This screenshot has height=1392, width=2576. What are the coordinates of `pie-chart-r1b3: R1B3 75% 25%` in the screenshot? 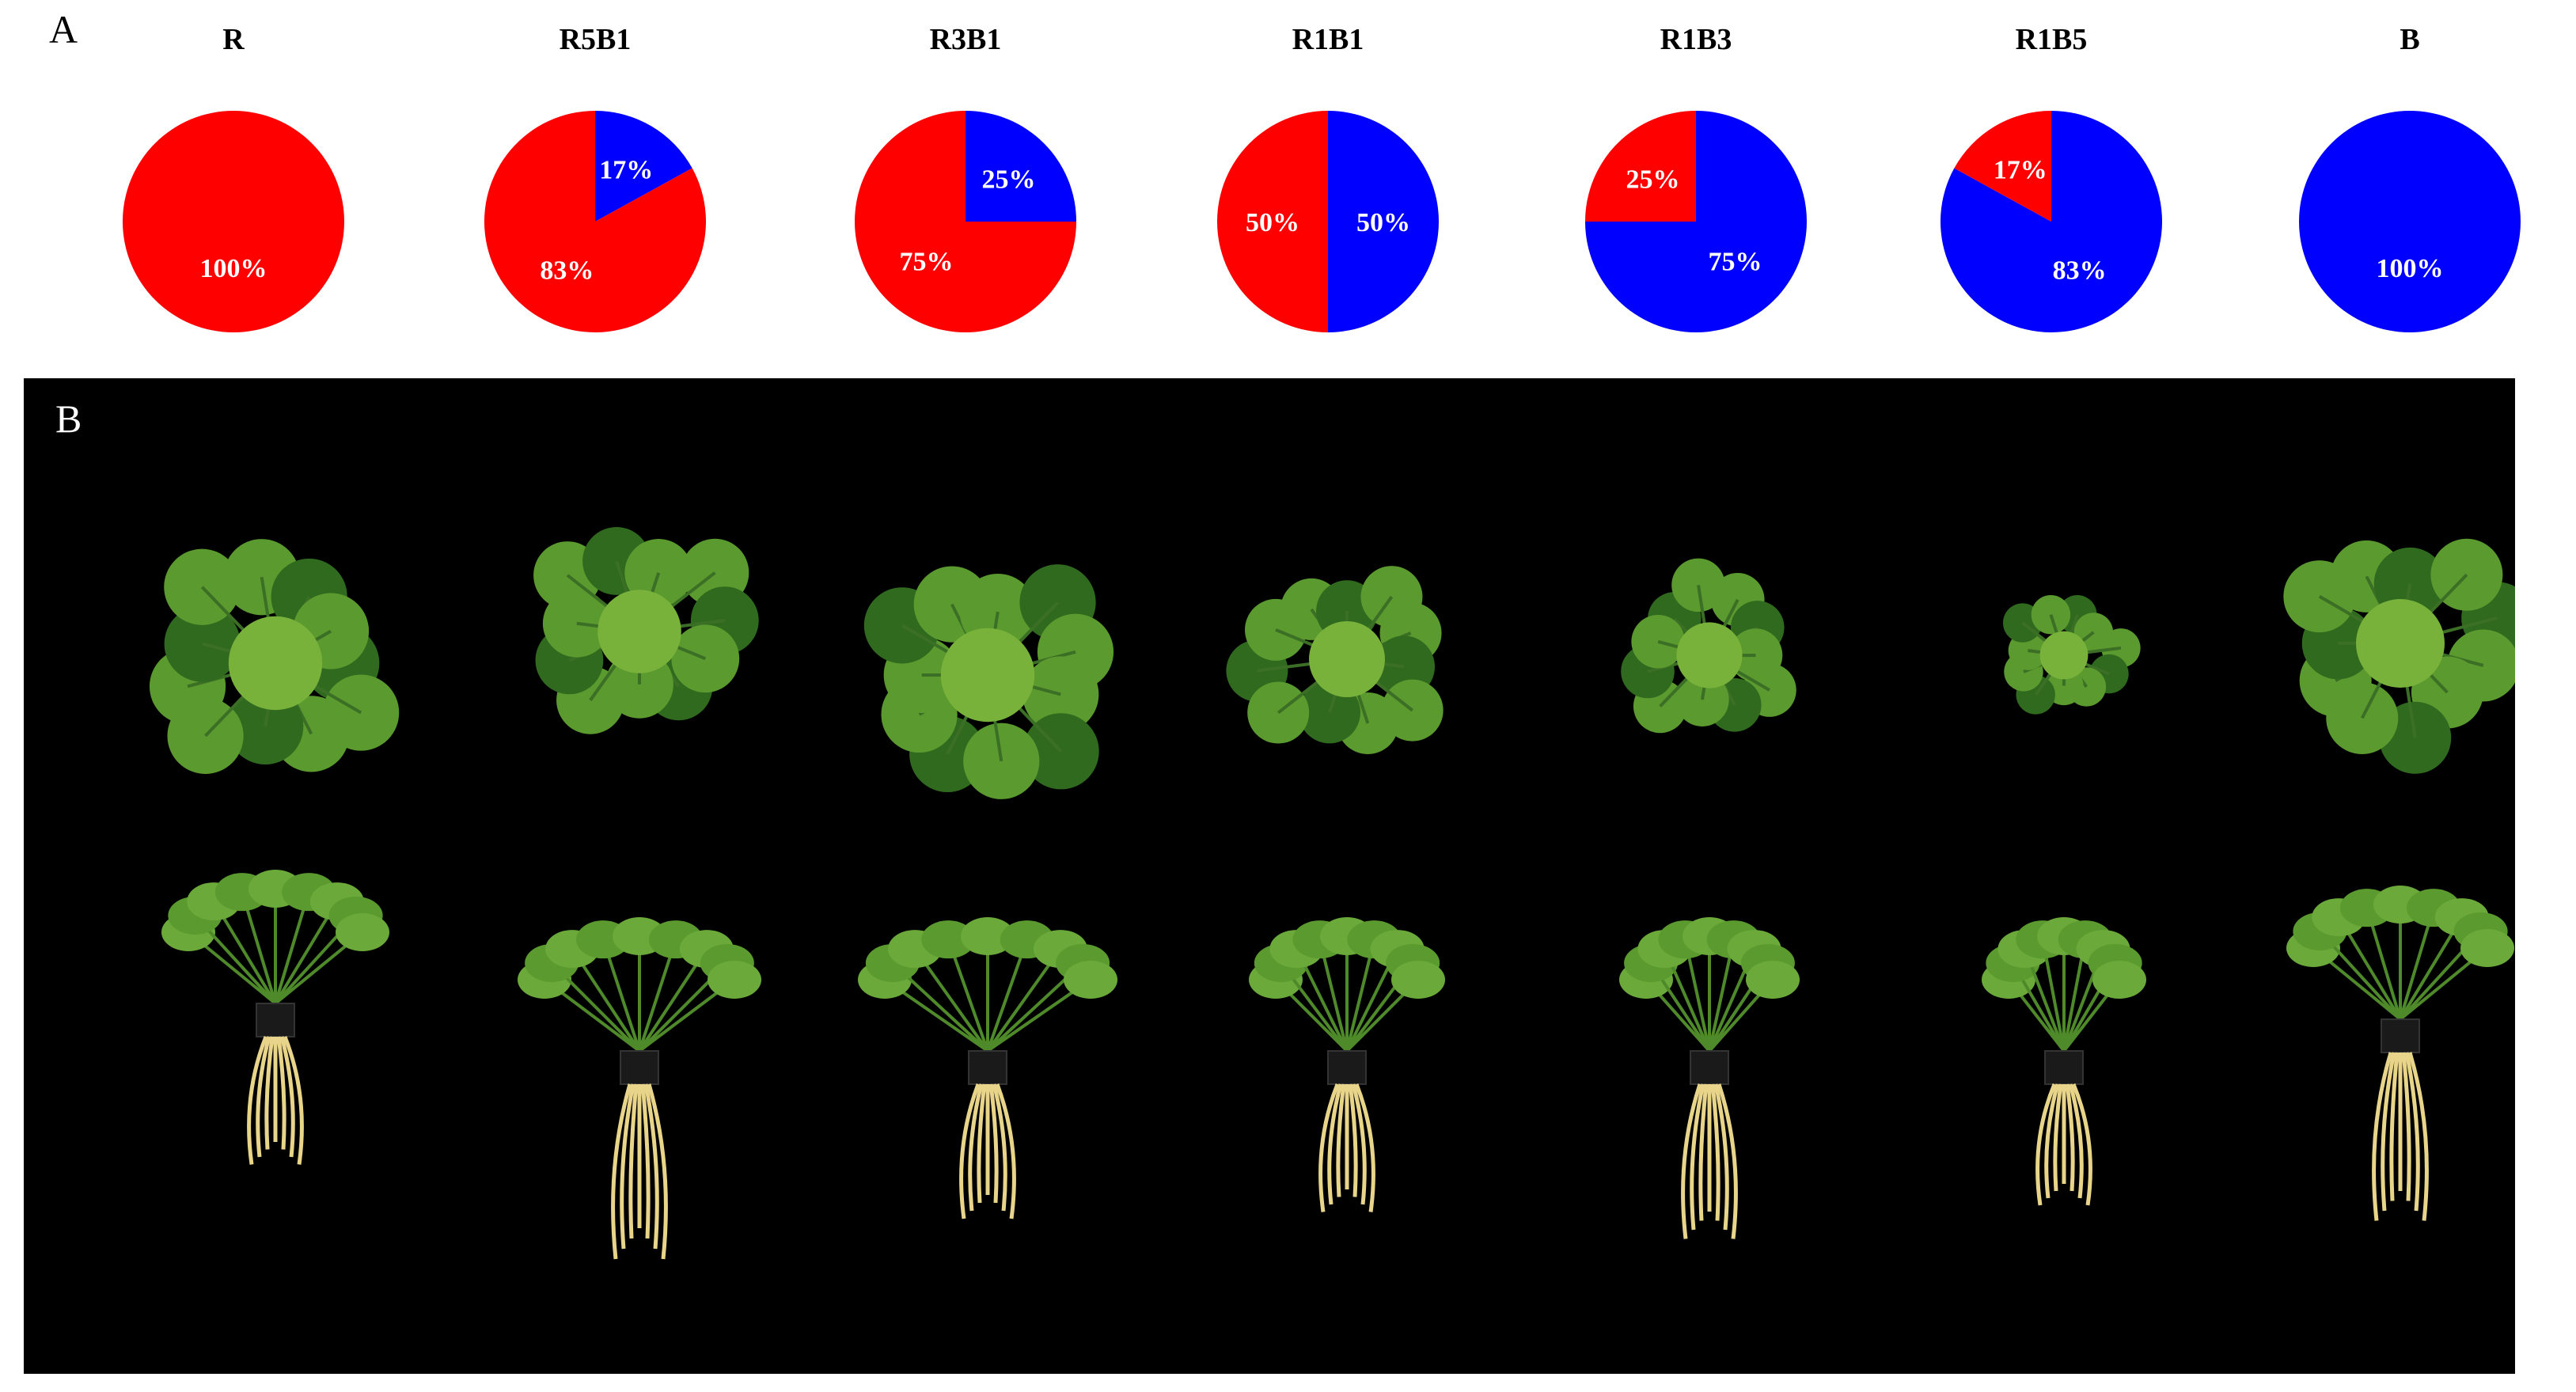 It's located at (1696, 177).